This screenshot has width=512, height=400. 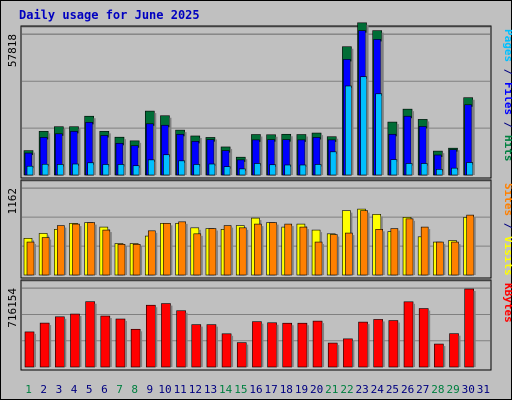 I want to click on y-max-label: 1162, so click(x=12, y=201).